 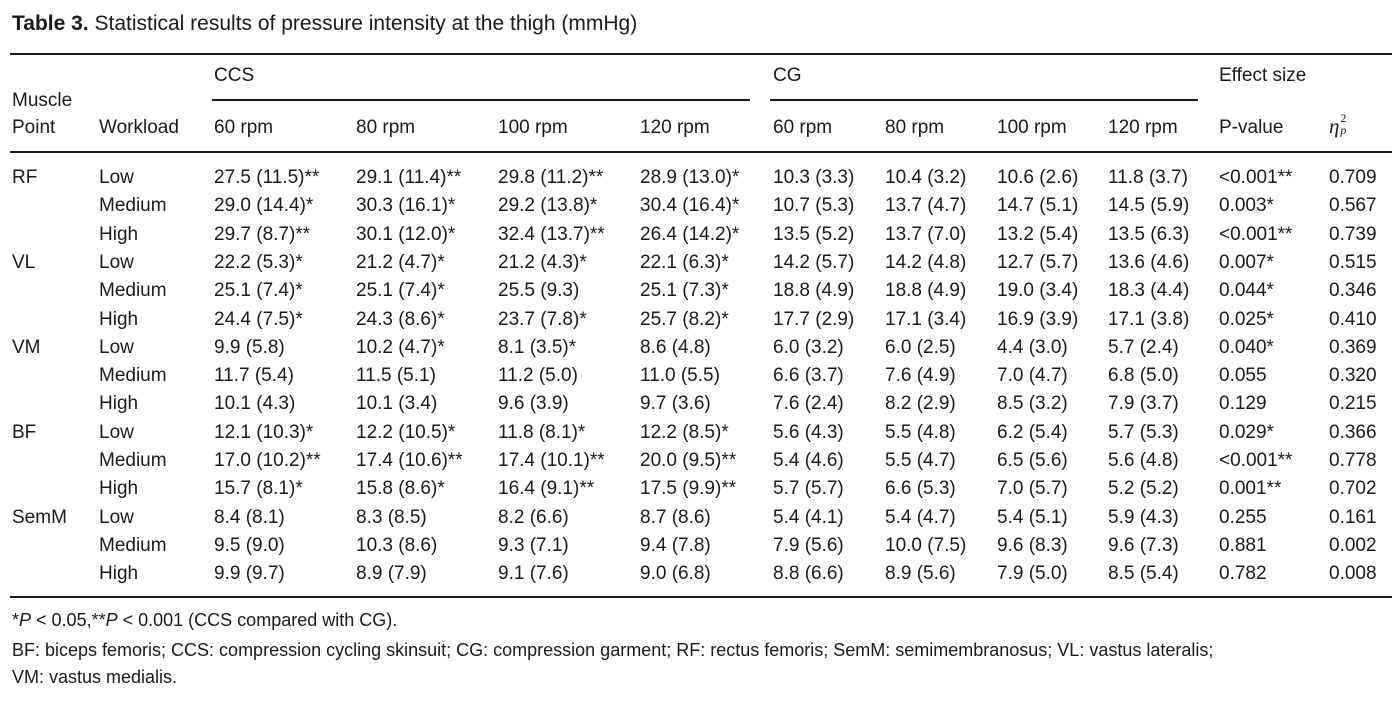 What do you see at coordinates (926, 262) in the screenshot?
I see `cell-cg-80rpm: 14.2 (4.8)` at bounding box center [926, 262].